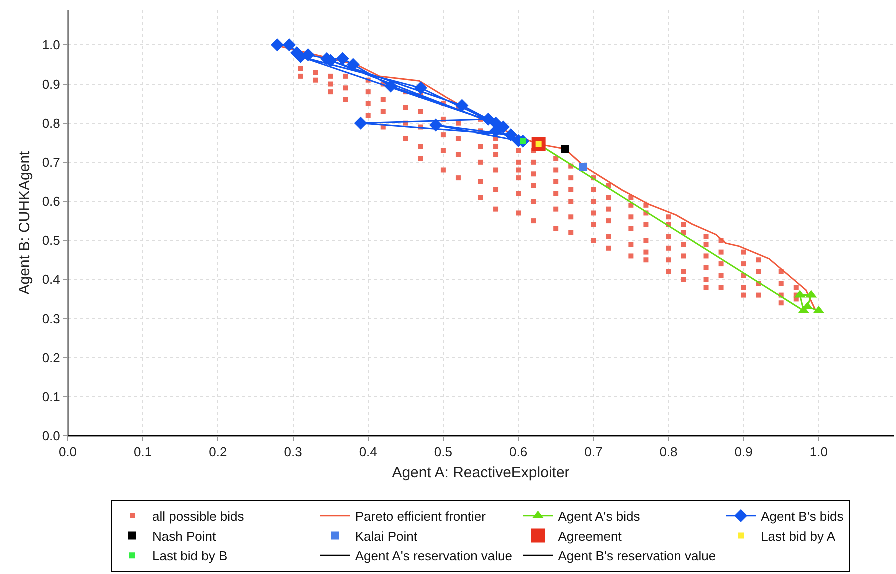 This screenshot has height=574, width=896. What do you see at coordinates (51, 84) in the screenshot?
I see `y-tick-label: 0.9` at bounding box center [51, 84].